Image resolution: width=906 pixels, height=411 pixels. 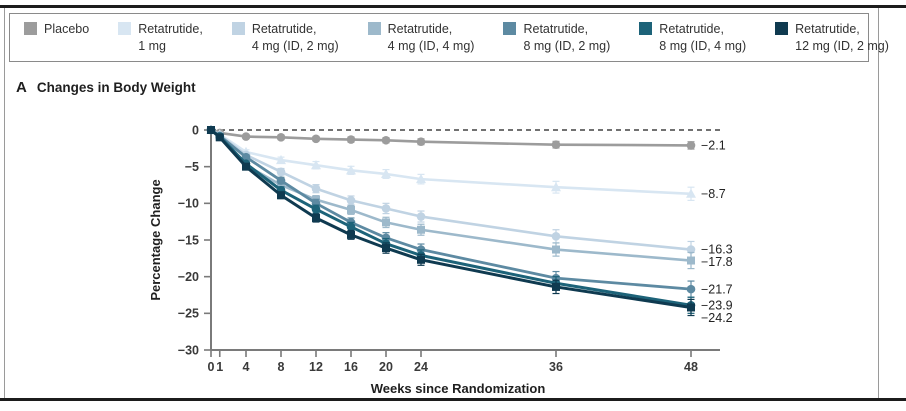 I want to click on legend-label: Retatrutide, 1 mg, so click(x=170, y=37).